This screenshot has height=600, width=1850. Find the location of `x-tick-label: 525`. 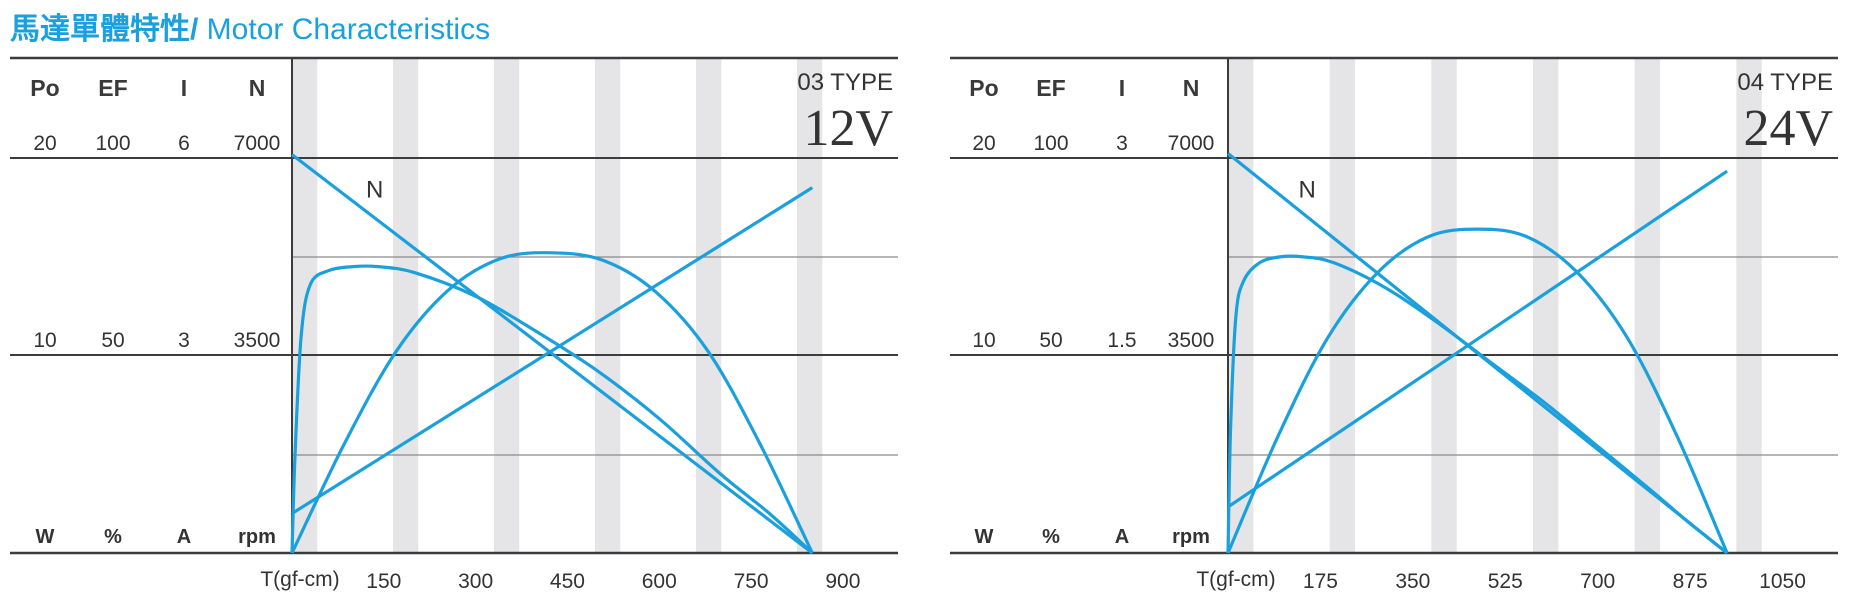

x-tick-label: 525 is located at coordinates (1505, 581).